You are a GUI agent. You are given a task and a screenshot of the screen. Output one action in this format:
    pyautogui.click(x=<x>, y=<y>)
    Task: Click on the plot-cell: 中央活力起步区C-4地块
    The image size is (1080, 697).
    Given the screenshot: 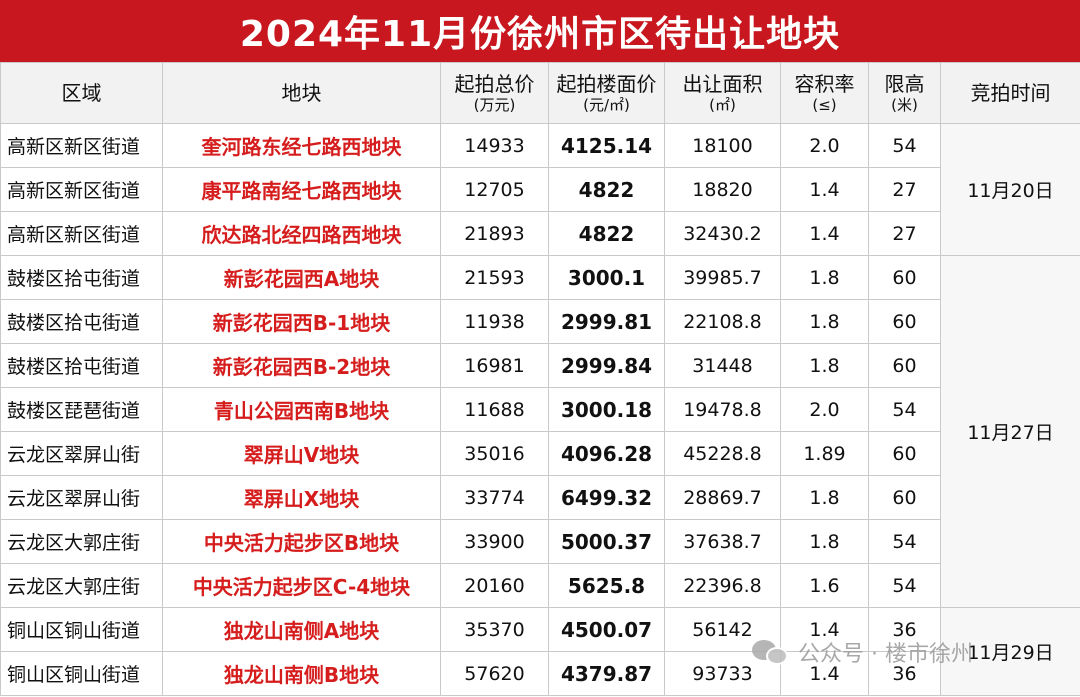 What is the action you would take?
    pyautogui.click(x=301, y=585)
    